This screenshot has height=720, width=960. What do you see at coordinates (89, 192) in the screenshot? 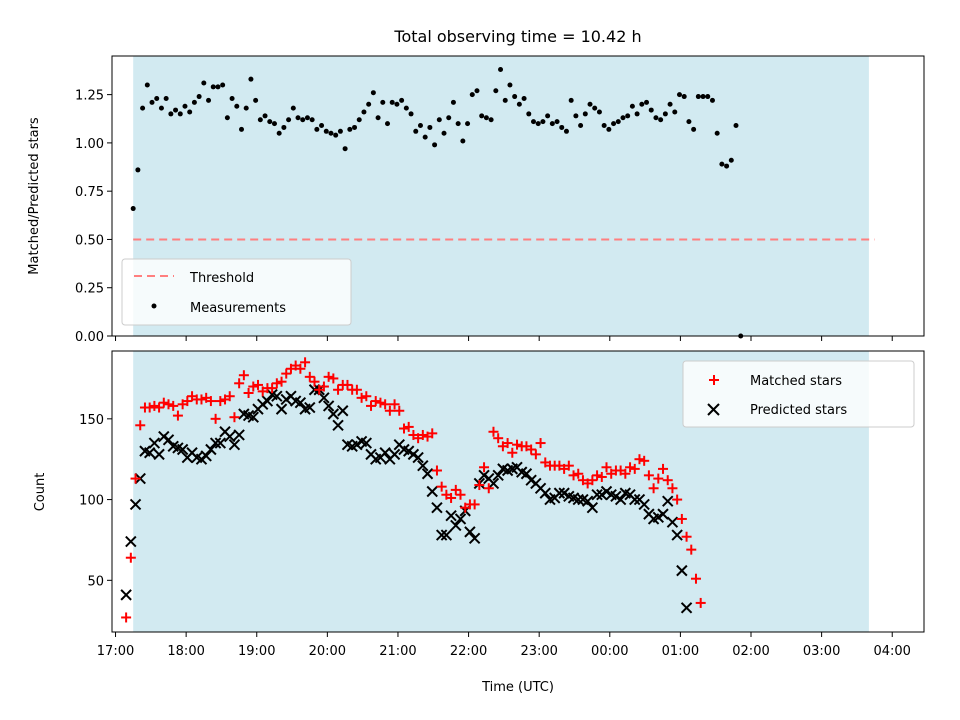
I see `y-tick-label: 0.75` at bounding box center [89, 192].